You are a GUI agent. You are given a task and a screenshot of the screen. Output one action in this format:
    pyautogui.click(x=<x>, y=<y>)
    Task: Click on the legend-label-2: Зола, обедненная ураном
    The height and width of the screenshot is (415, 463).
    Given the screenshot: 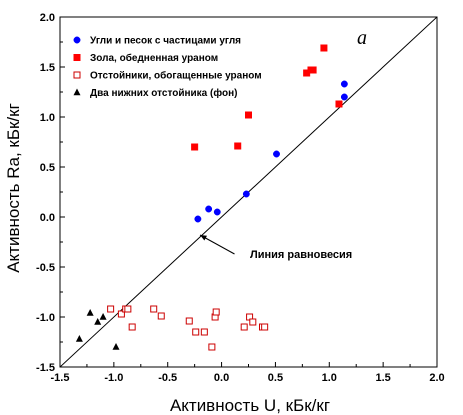 What is the action you would take?
    pyautogui.click(x=154, y=58)
    